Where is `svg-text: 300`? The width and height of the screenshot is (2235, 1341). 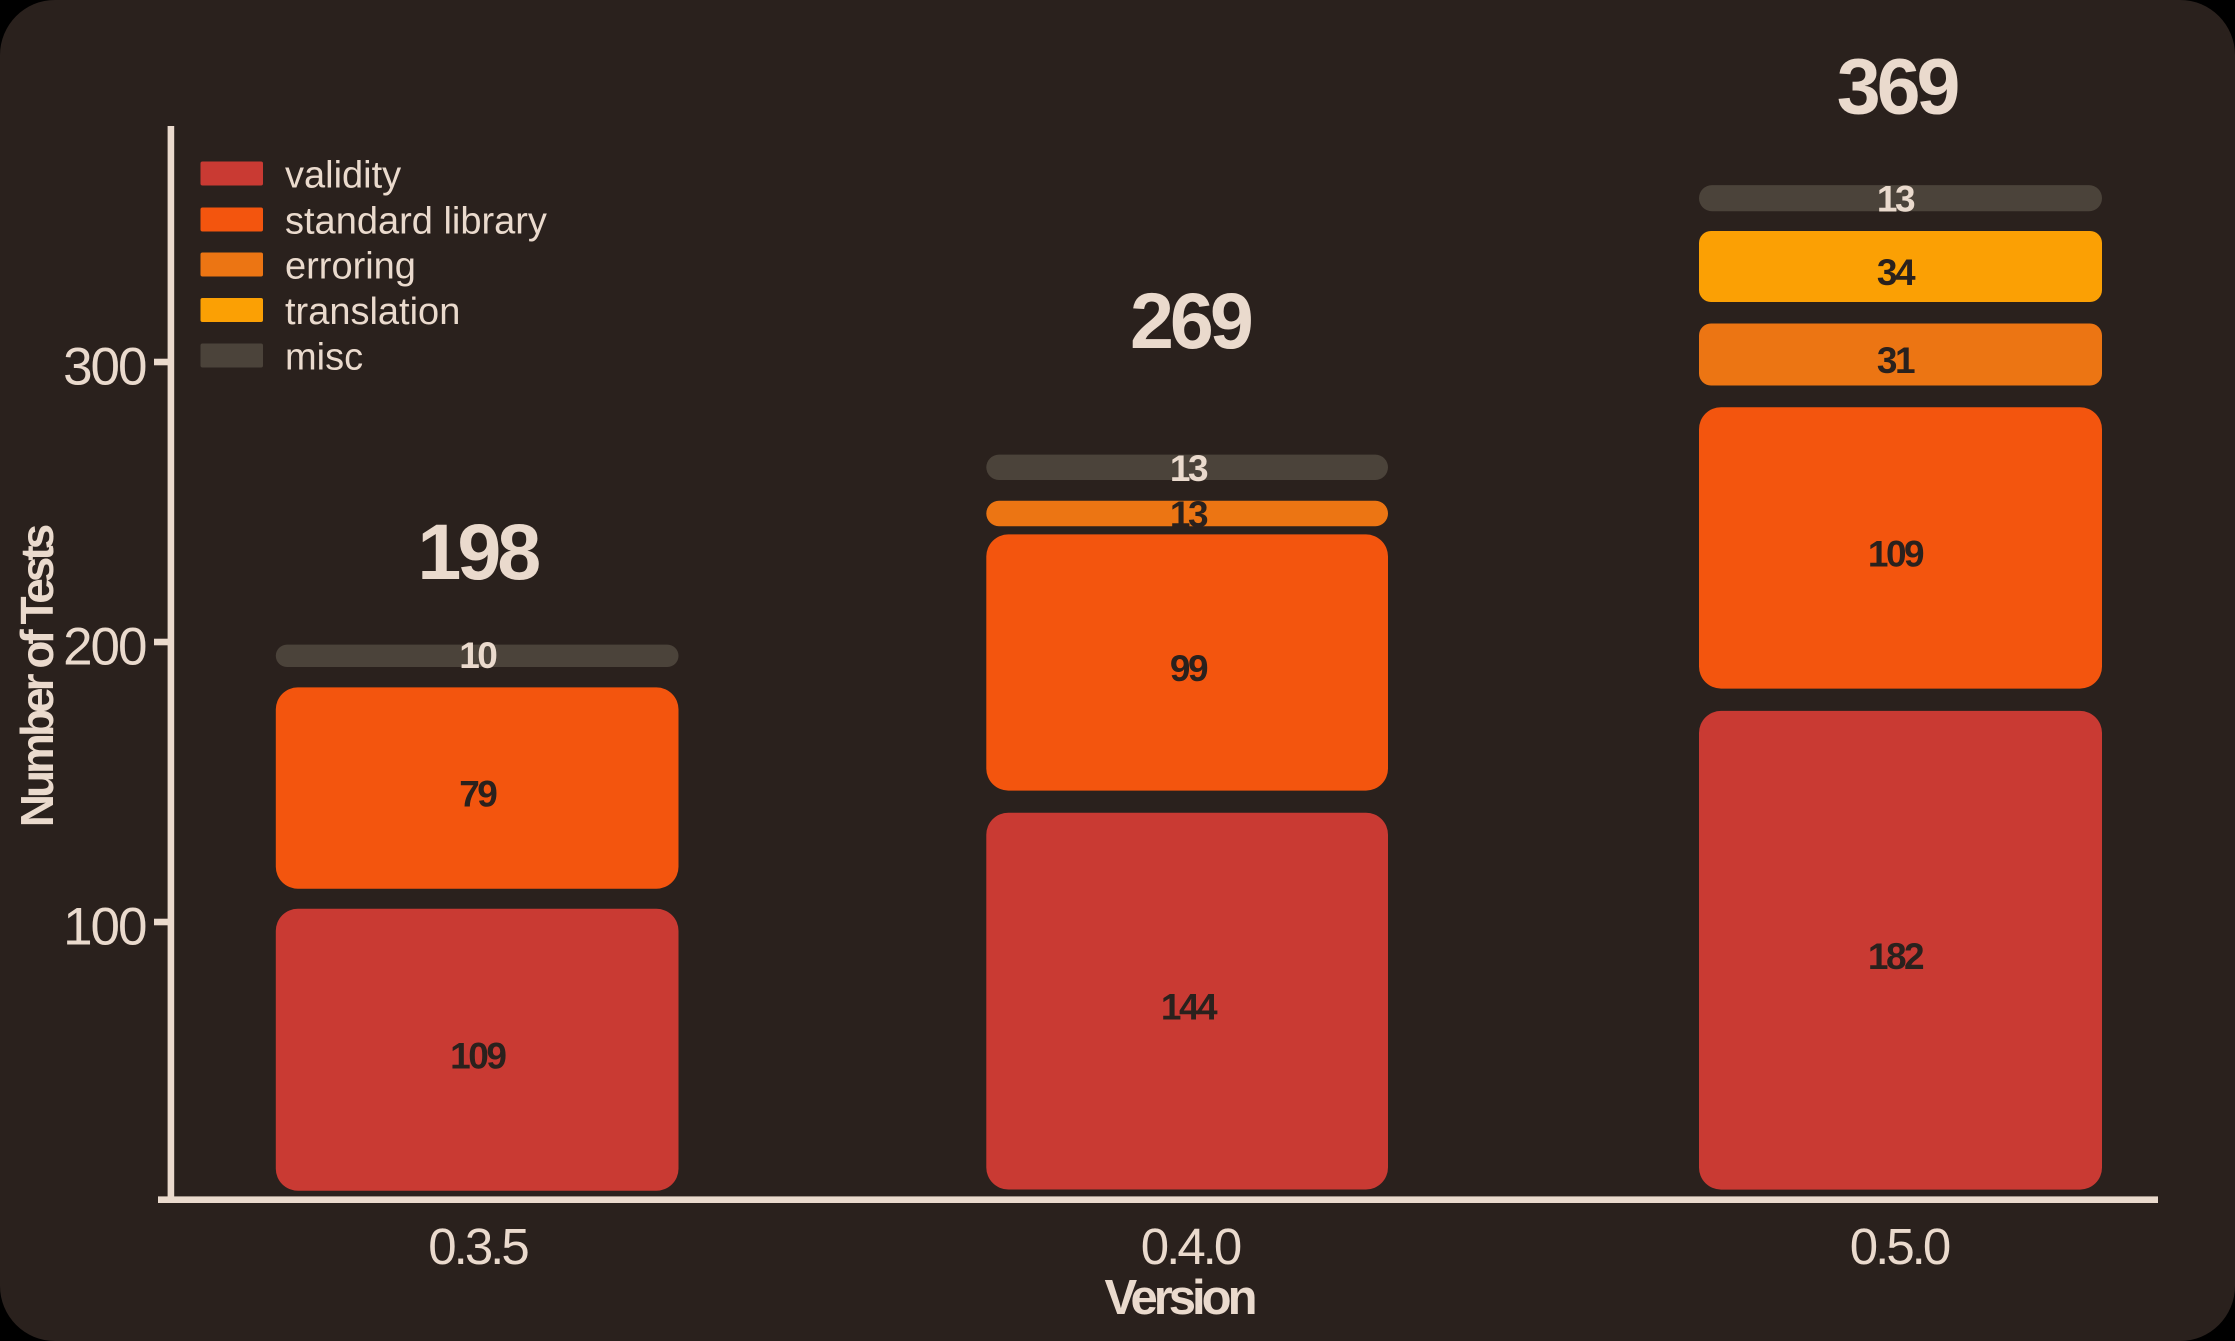
svg-text: 300 is located at coordinates (104, 366).